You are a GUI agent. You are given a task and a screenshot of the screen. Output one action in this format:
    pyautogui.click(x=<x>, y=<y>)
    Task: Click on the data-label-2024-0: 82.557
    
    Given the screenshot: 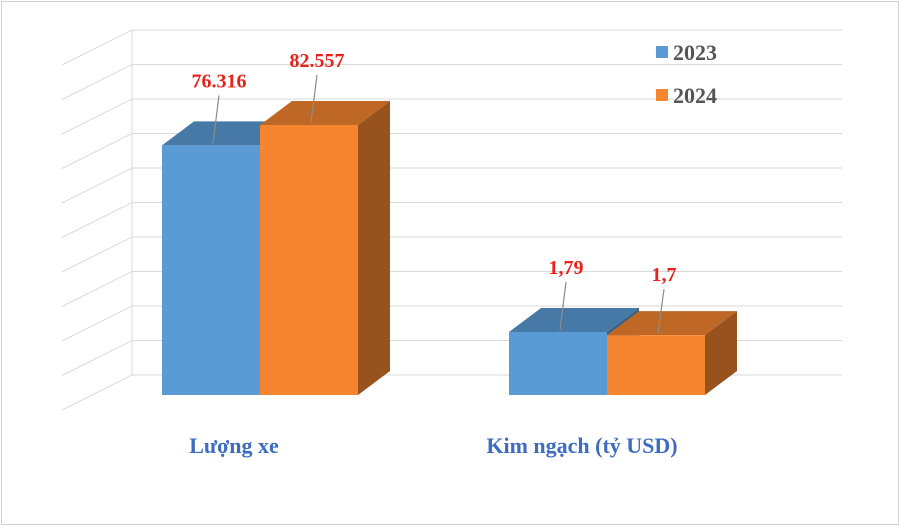 What is the action you would take?
    pyautogui.click(x=317, y=61)
    